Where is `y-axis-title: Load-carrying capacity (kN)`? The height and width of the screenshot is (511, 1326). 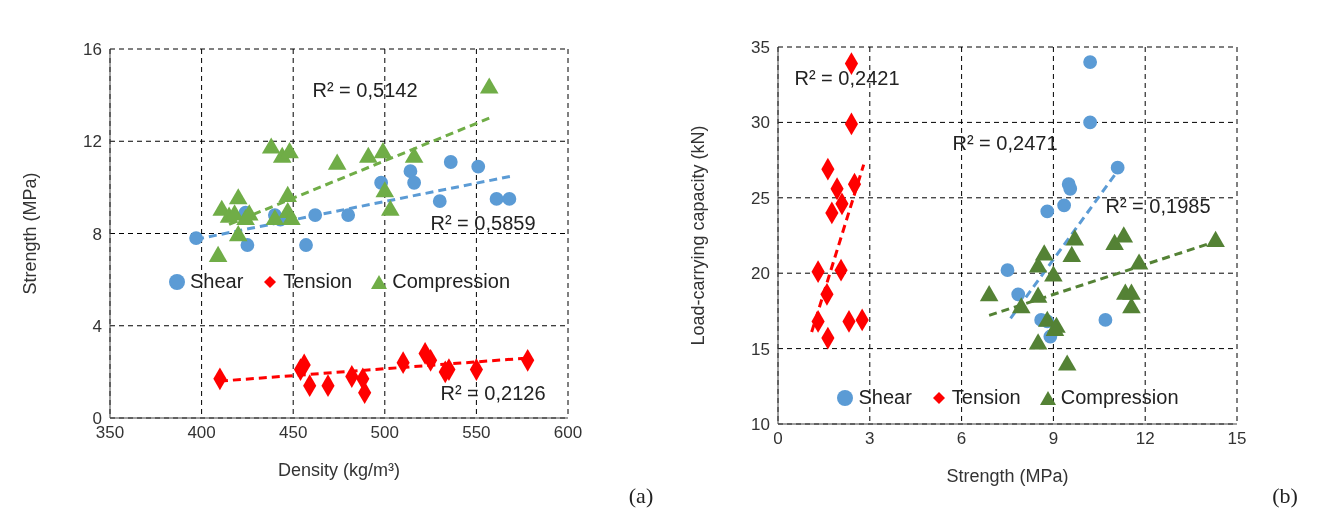 y-axis-title: Load-carrying capacity (kN) is located at coordinates (698, 235).